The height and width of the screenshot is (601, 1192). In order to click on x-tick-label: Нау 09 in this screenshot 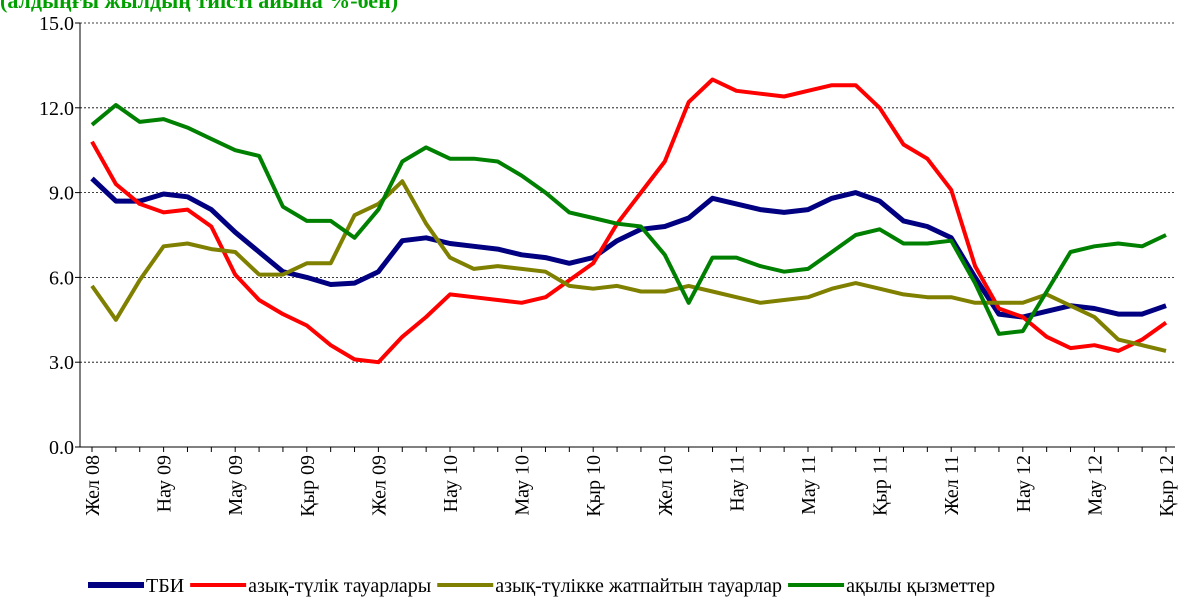, I will do `click(165, 483)`.